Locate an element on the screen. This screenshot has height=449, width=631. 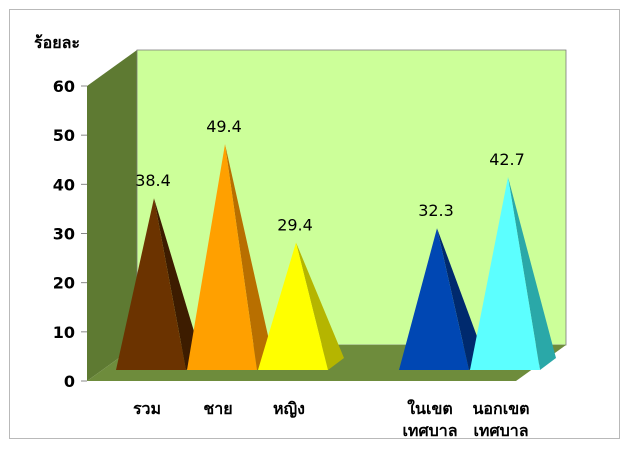
y-axis: 0 10 20 30 40 50 60 is located at coordinates (70, 234).